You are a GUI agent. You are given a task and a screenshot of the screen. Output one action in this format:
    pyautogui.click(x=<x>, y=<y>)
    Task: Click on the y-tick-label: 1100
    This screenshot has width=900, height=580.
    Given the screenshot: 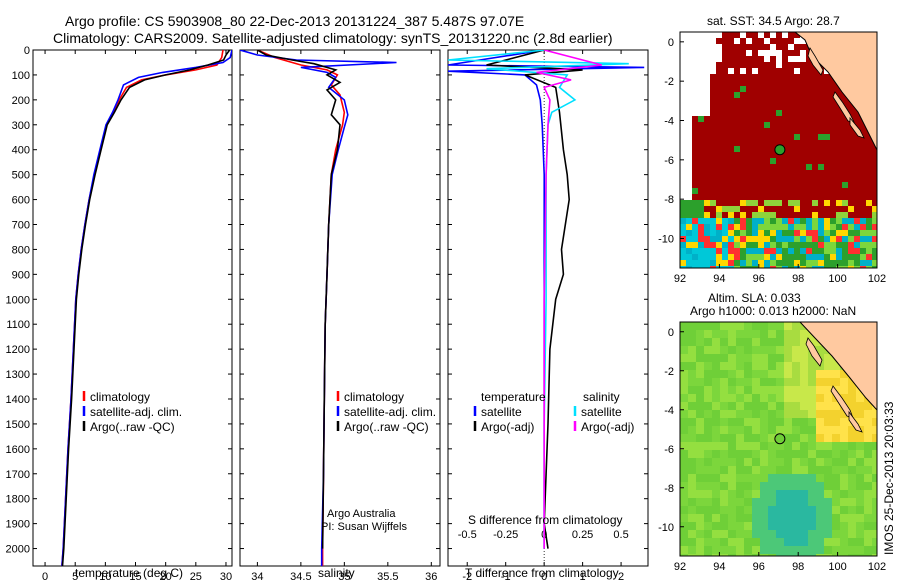 What is the action you would take?
    pyautogui.click(x=18, y=325)
    